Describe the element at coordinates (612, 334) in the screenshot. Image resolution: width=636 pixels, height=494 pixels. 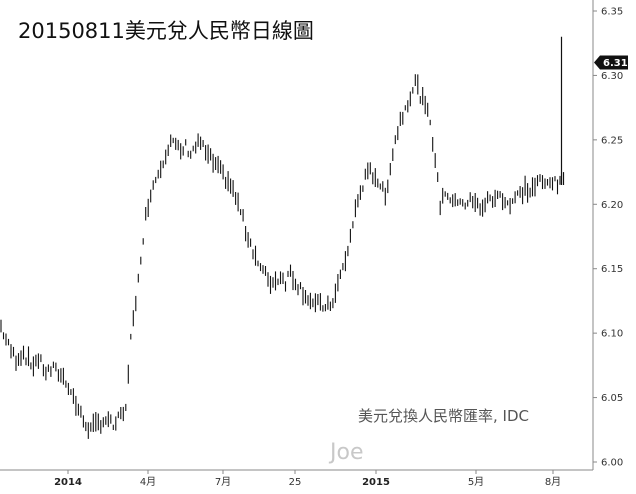
I see `y-tick-label: 6.10` at that location.